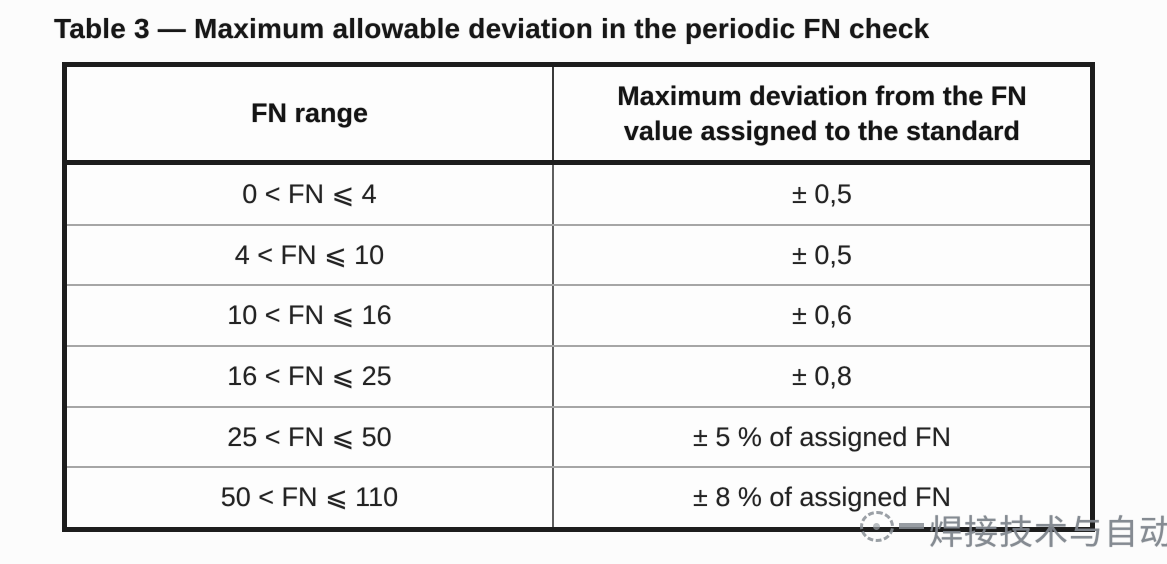 This screenshot has width=1167, height=564. I want to click on cell-fn-range: 10 < FN ⩽ 16, so click(310, 316).